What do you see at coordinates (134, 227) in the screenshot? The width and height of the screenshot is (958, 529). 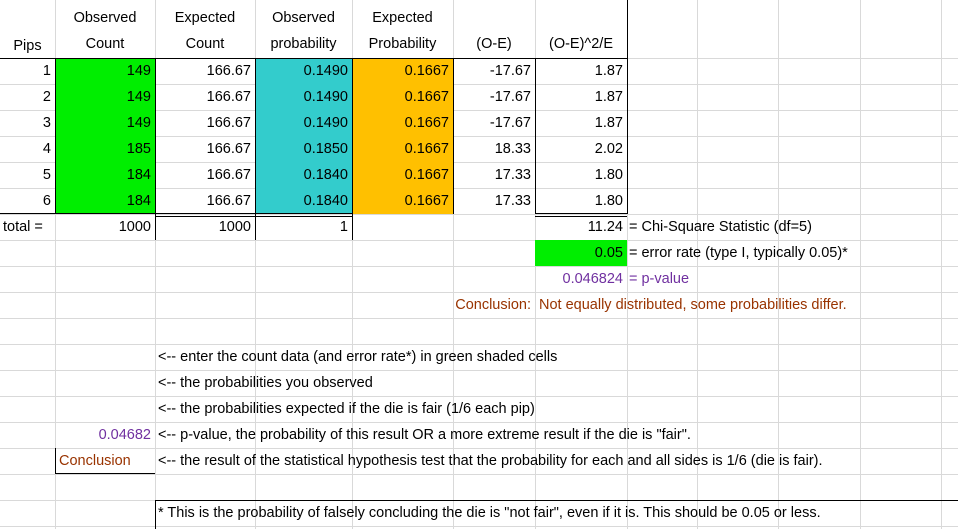 I see `total-observed-cell: 1000` at bounding box center [134, 227].